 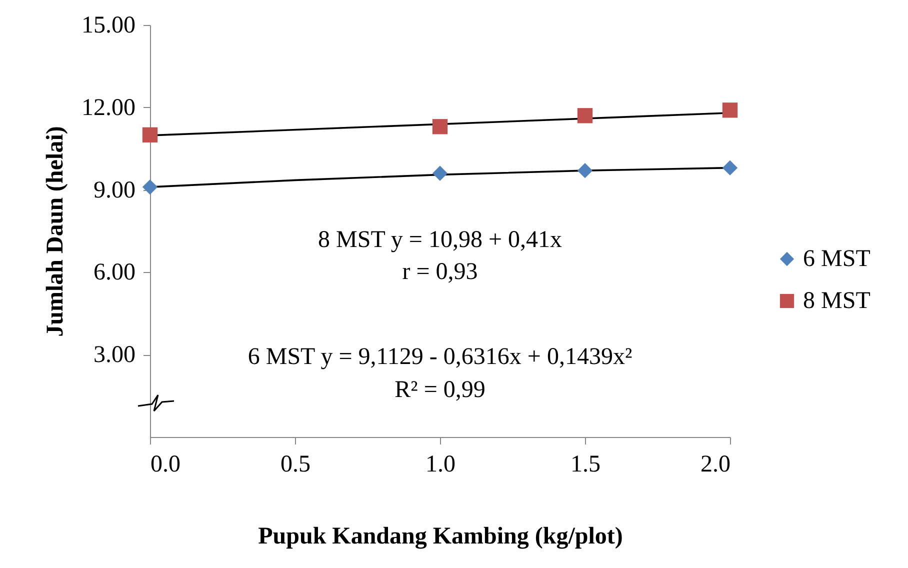 I want to click on annotation: r = 0,93, so click(x=440, y=272).